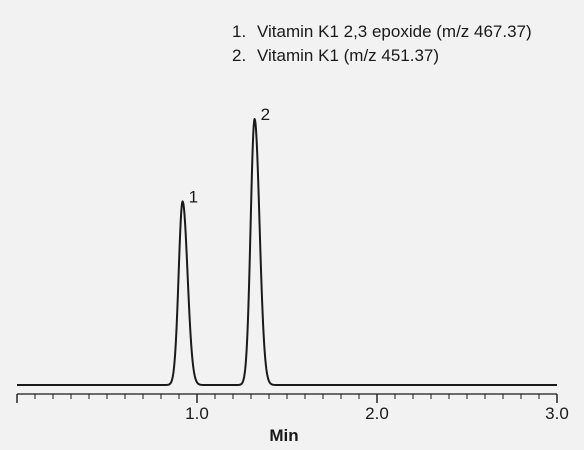  Describe the element at coordinates (193, 197) in the screenshot. I see `peak-label-1: 1` at that location.